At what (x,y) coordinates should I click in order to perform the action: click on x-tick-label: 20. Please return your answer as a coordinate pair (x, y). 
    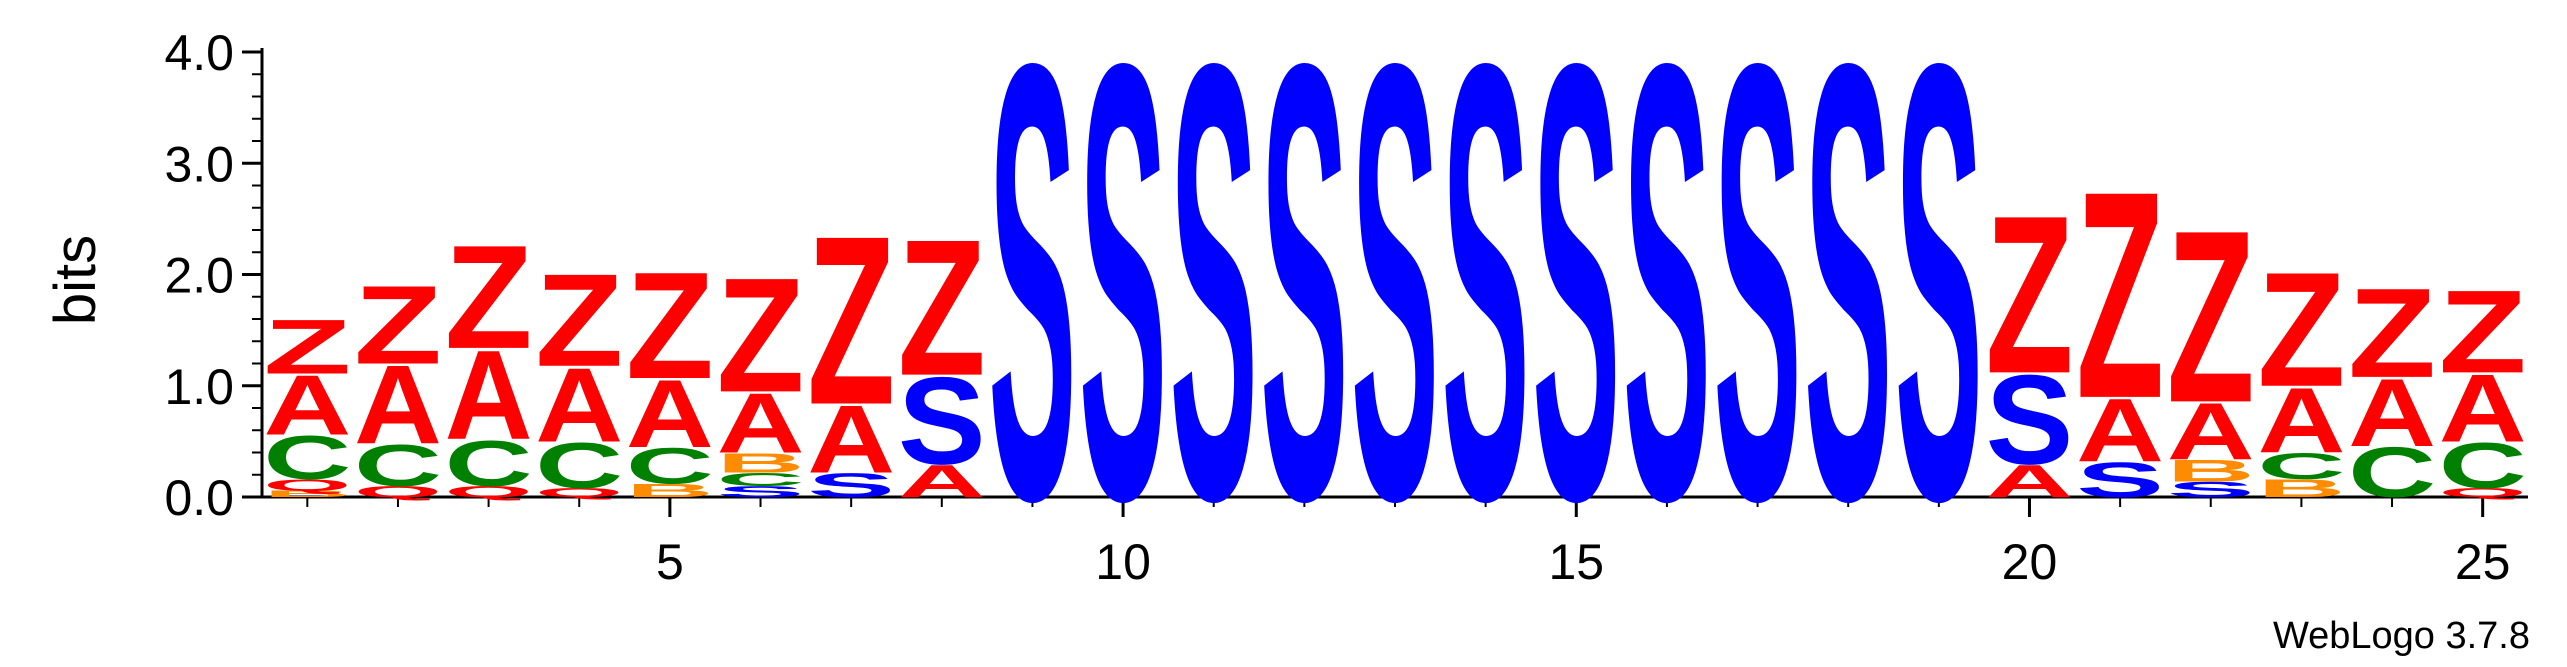
    Looking at the image, I should click on (2030, 562).